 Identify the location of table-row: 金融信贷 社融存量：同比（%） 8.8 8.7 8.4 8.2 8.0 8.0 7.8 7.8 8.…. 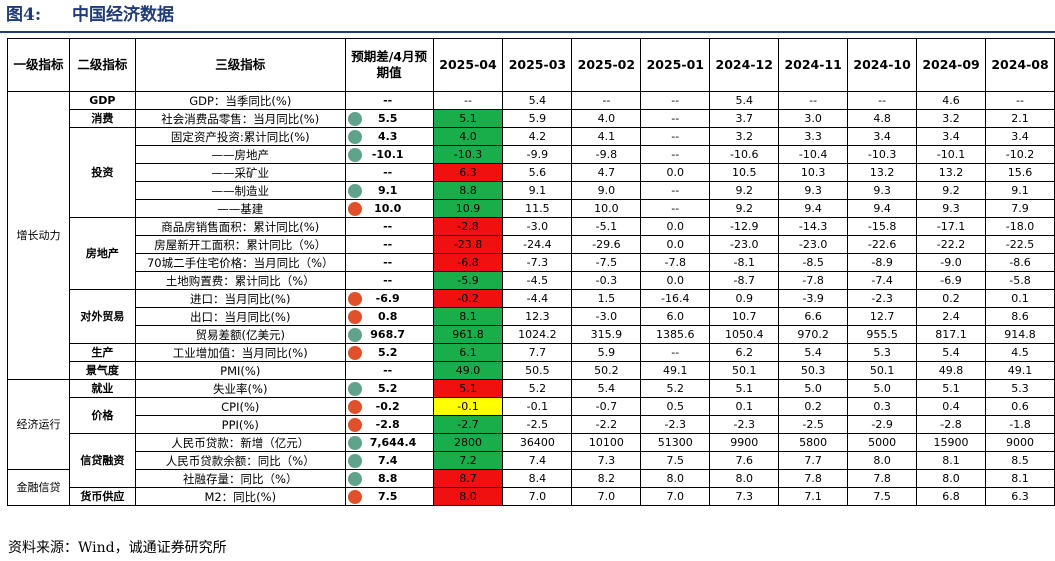
(531, 487).